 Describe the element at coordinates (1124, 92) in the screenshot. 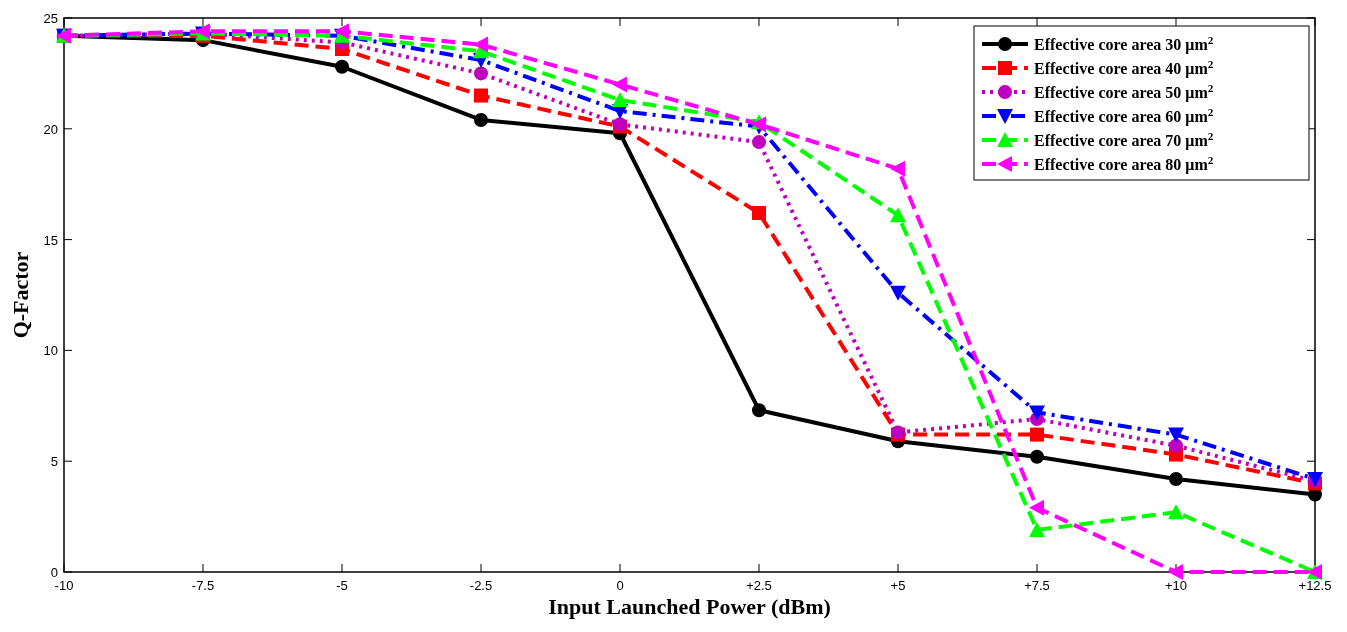

I see `legend-label: Effective core area 50 μm$^{2}$` at that location.